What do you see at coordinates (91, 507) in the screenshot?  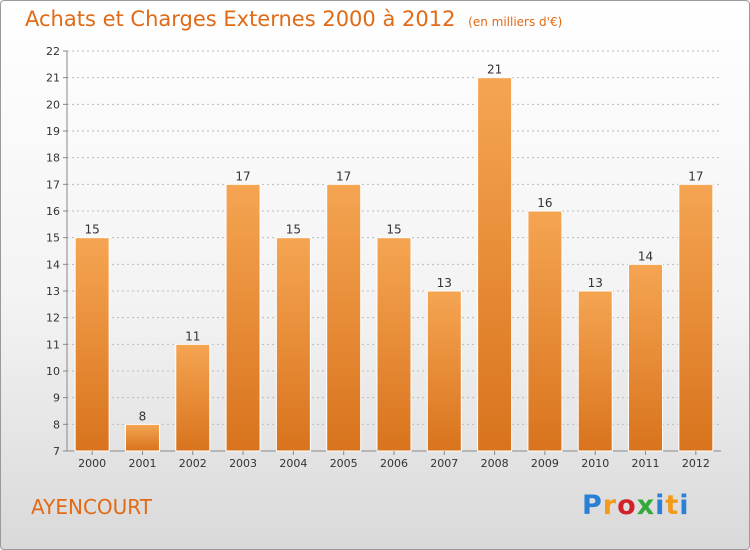 I see `location-label: AYENCOURT` at bounding box center [91, 507].